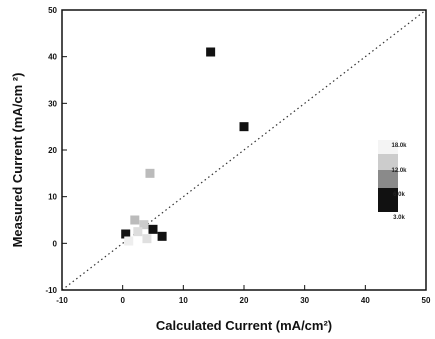 The image size is (435, 339). Describe the element at coordinates (399, 146) in the screenshot. I see `legend-label: 18.0k` at that location.